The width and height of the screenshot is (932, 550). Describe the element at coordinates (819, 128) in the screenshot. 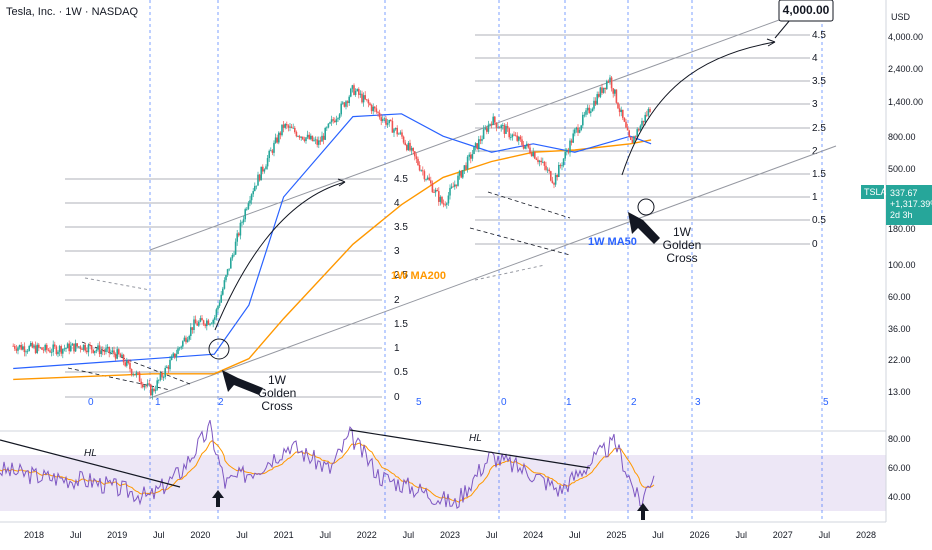

I see `fib-label: 2.5` at that location.